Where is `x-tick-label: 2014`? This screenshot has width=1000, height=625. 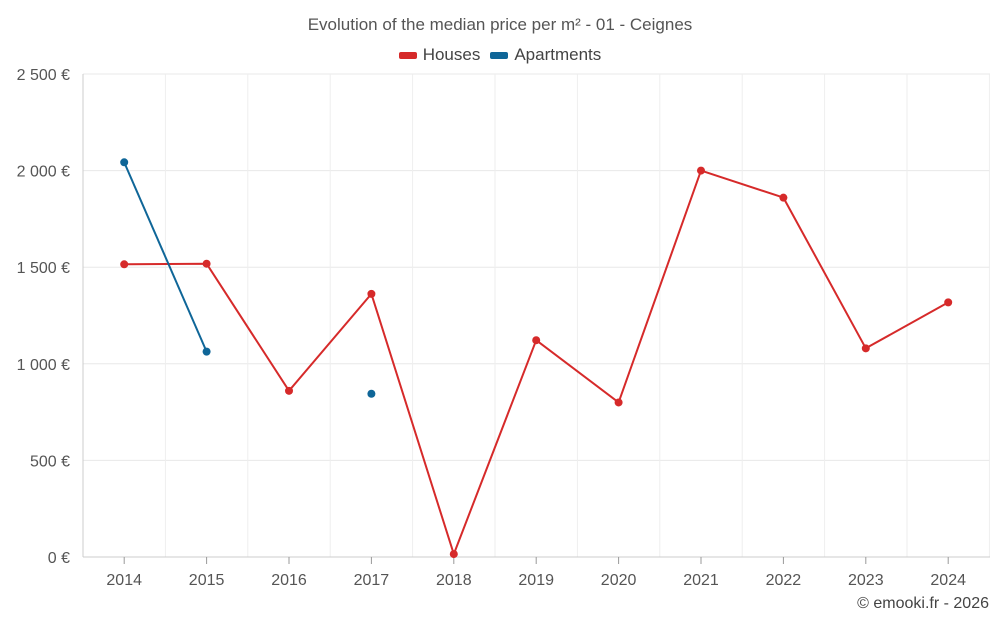
x-tick-label: 2014 is located at coordinates (124, 580).